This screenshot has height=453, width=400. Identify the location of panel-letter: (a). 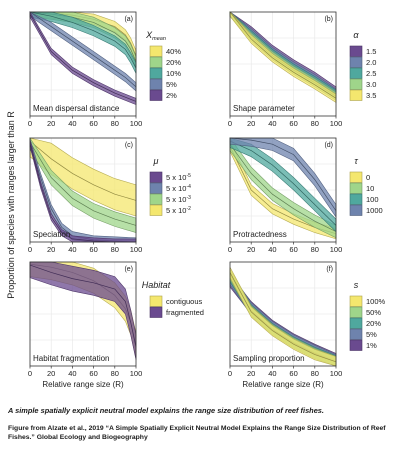
(128, 19).